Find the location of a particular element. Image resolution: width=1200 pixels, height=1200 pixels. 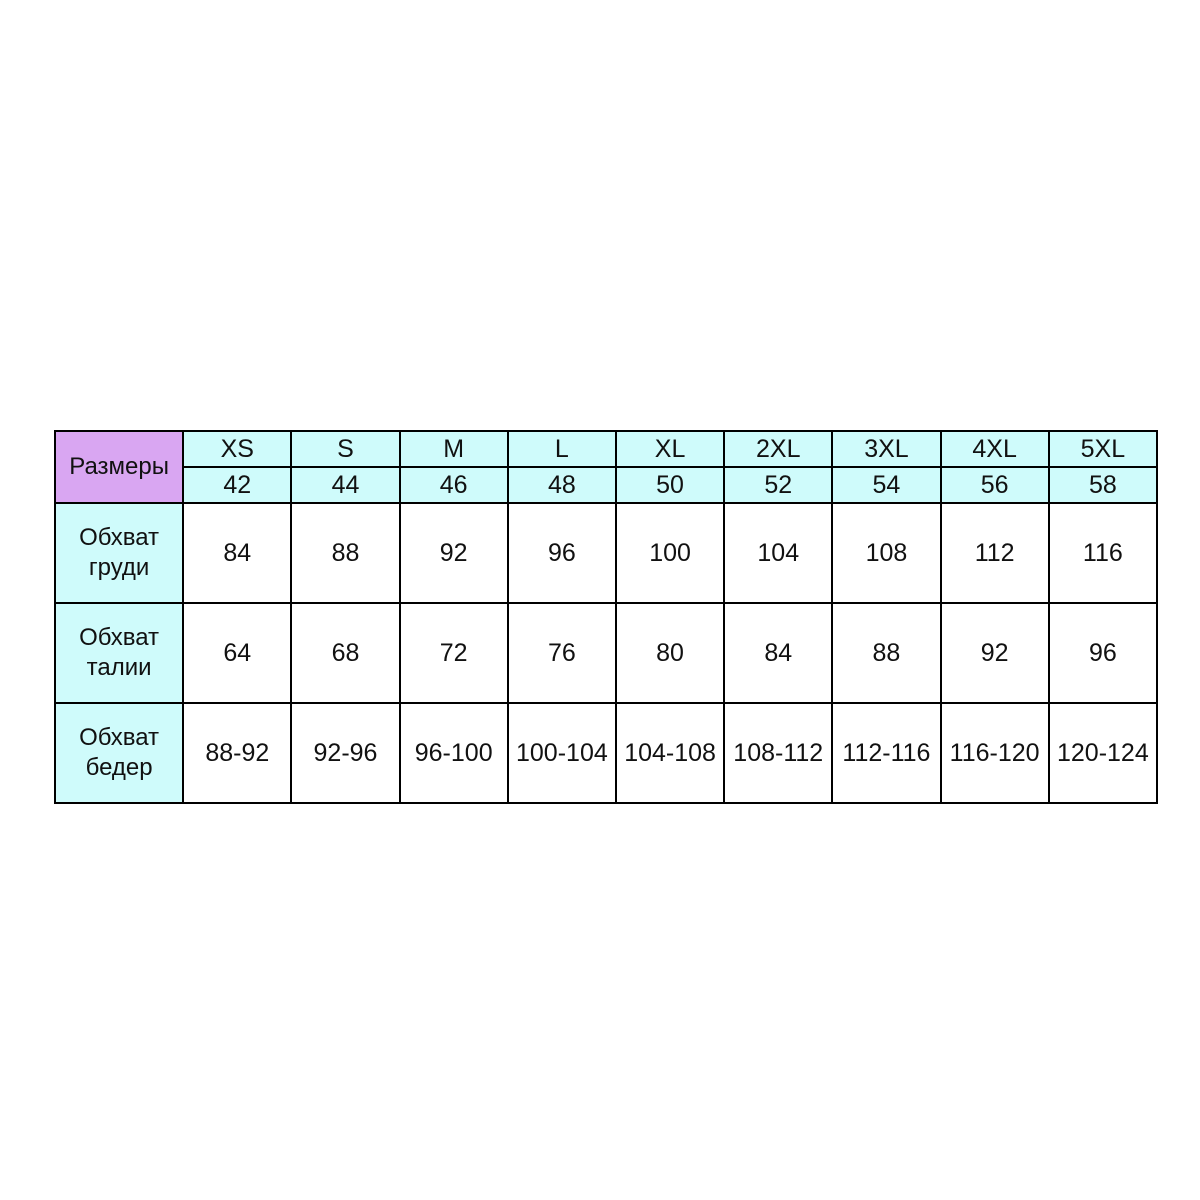

waist-value-4xl: 92 is located at coordinates (994, 653).